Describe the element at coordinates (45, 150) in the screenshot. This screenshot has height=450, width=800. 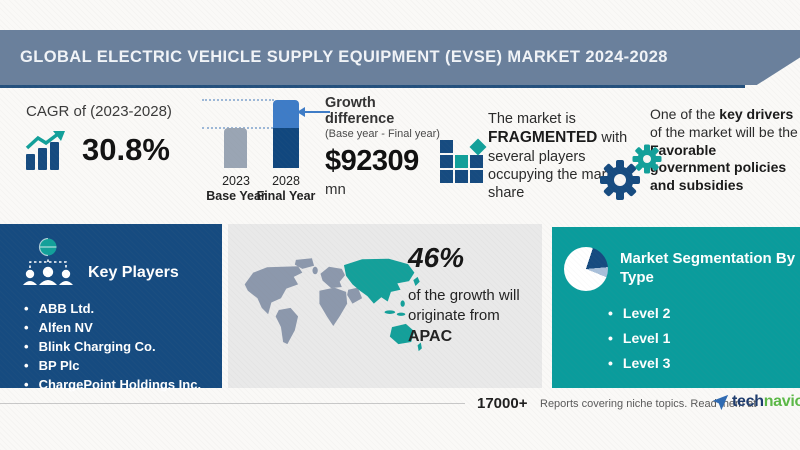
I see `growth-bars-icon` at that location.